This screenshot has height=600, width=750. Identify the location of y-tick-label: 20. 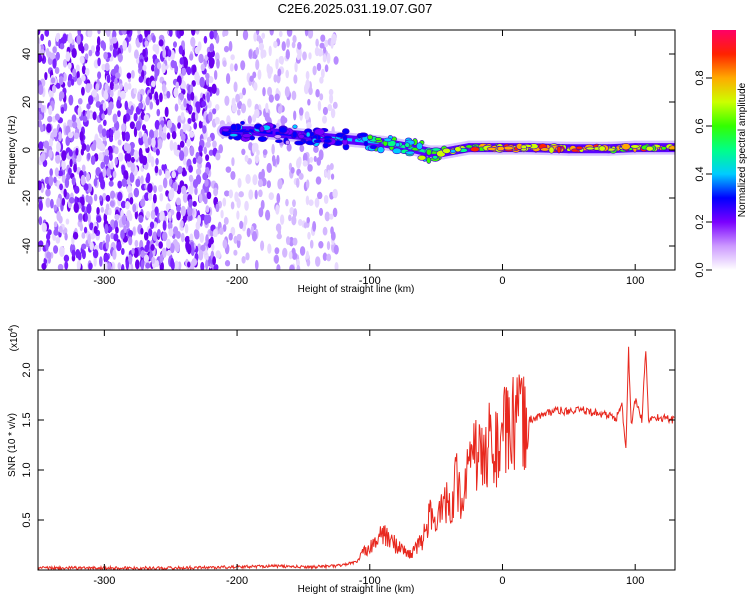
(27, 102).